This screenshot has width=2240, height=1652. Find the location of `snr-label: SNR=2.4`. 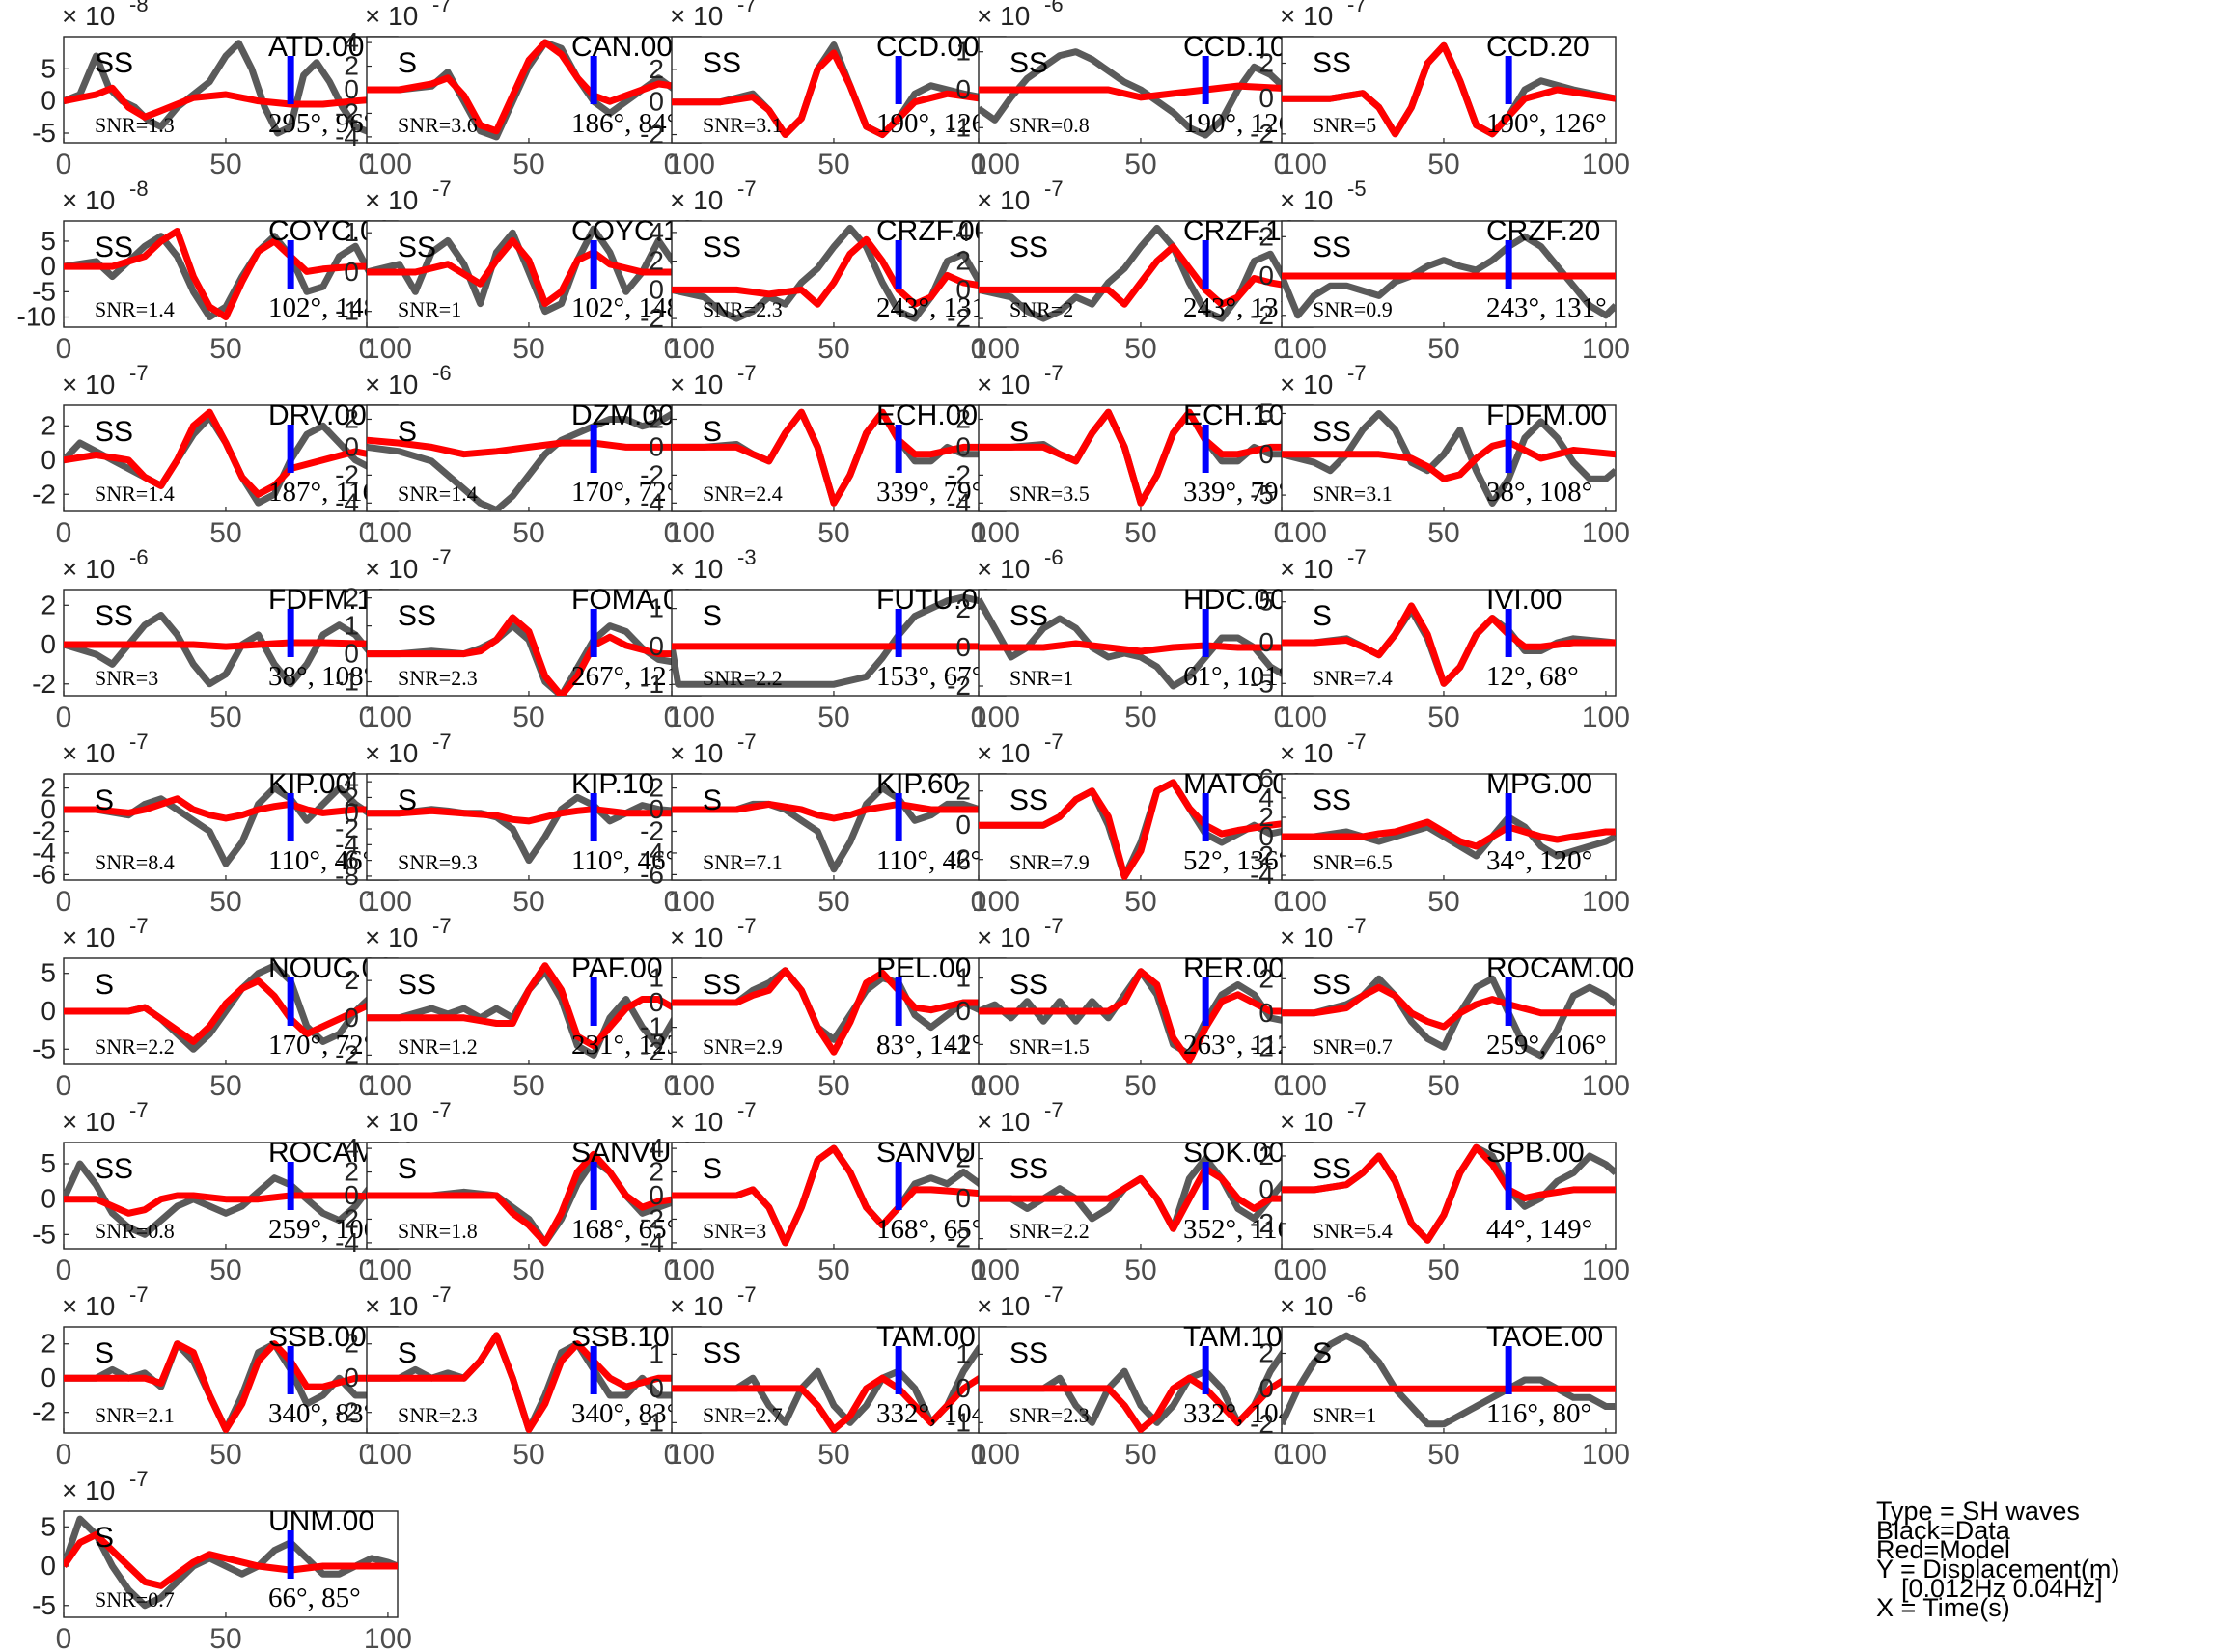

snr-label: SNR=2.4 is located at coordinates (743, 494).